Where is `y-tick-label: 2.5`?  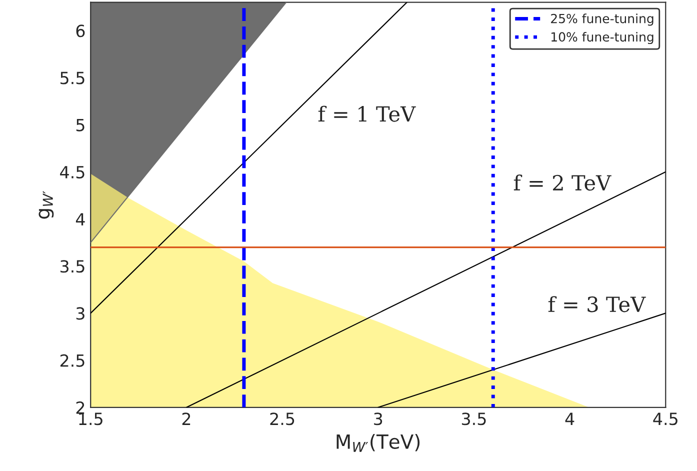 y-tick-label: 2.5 is located at coordinates (72, 360).